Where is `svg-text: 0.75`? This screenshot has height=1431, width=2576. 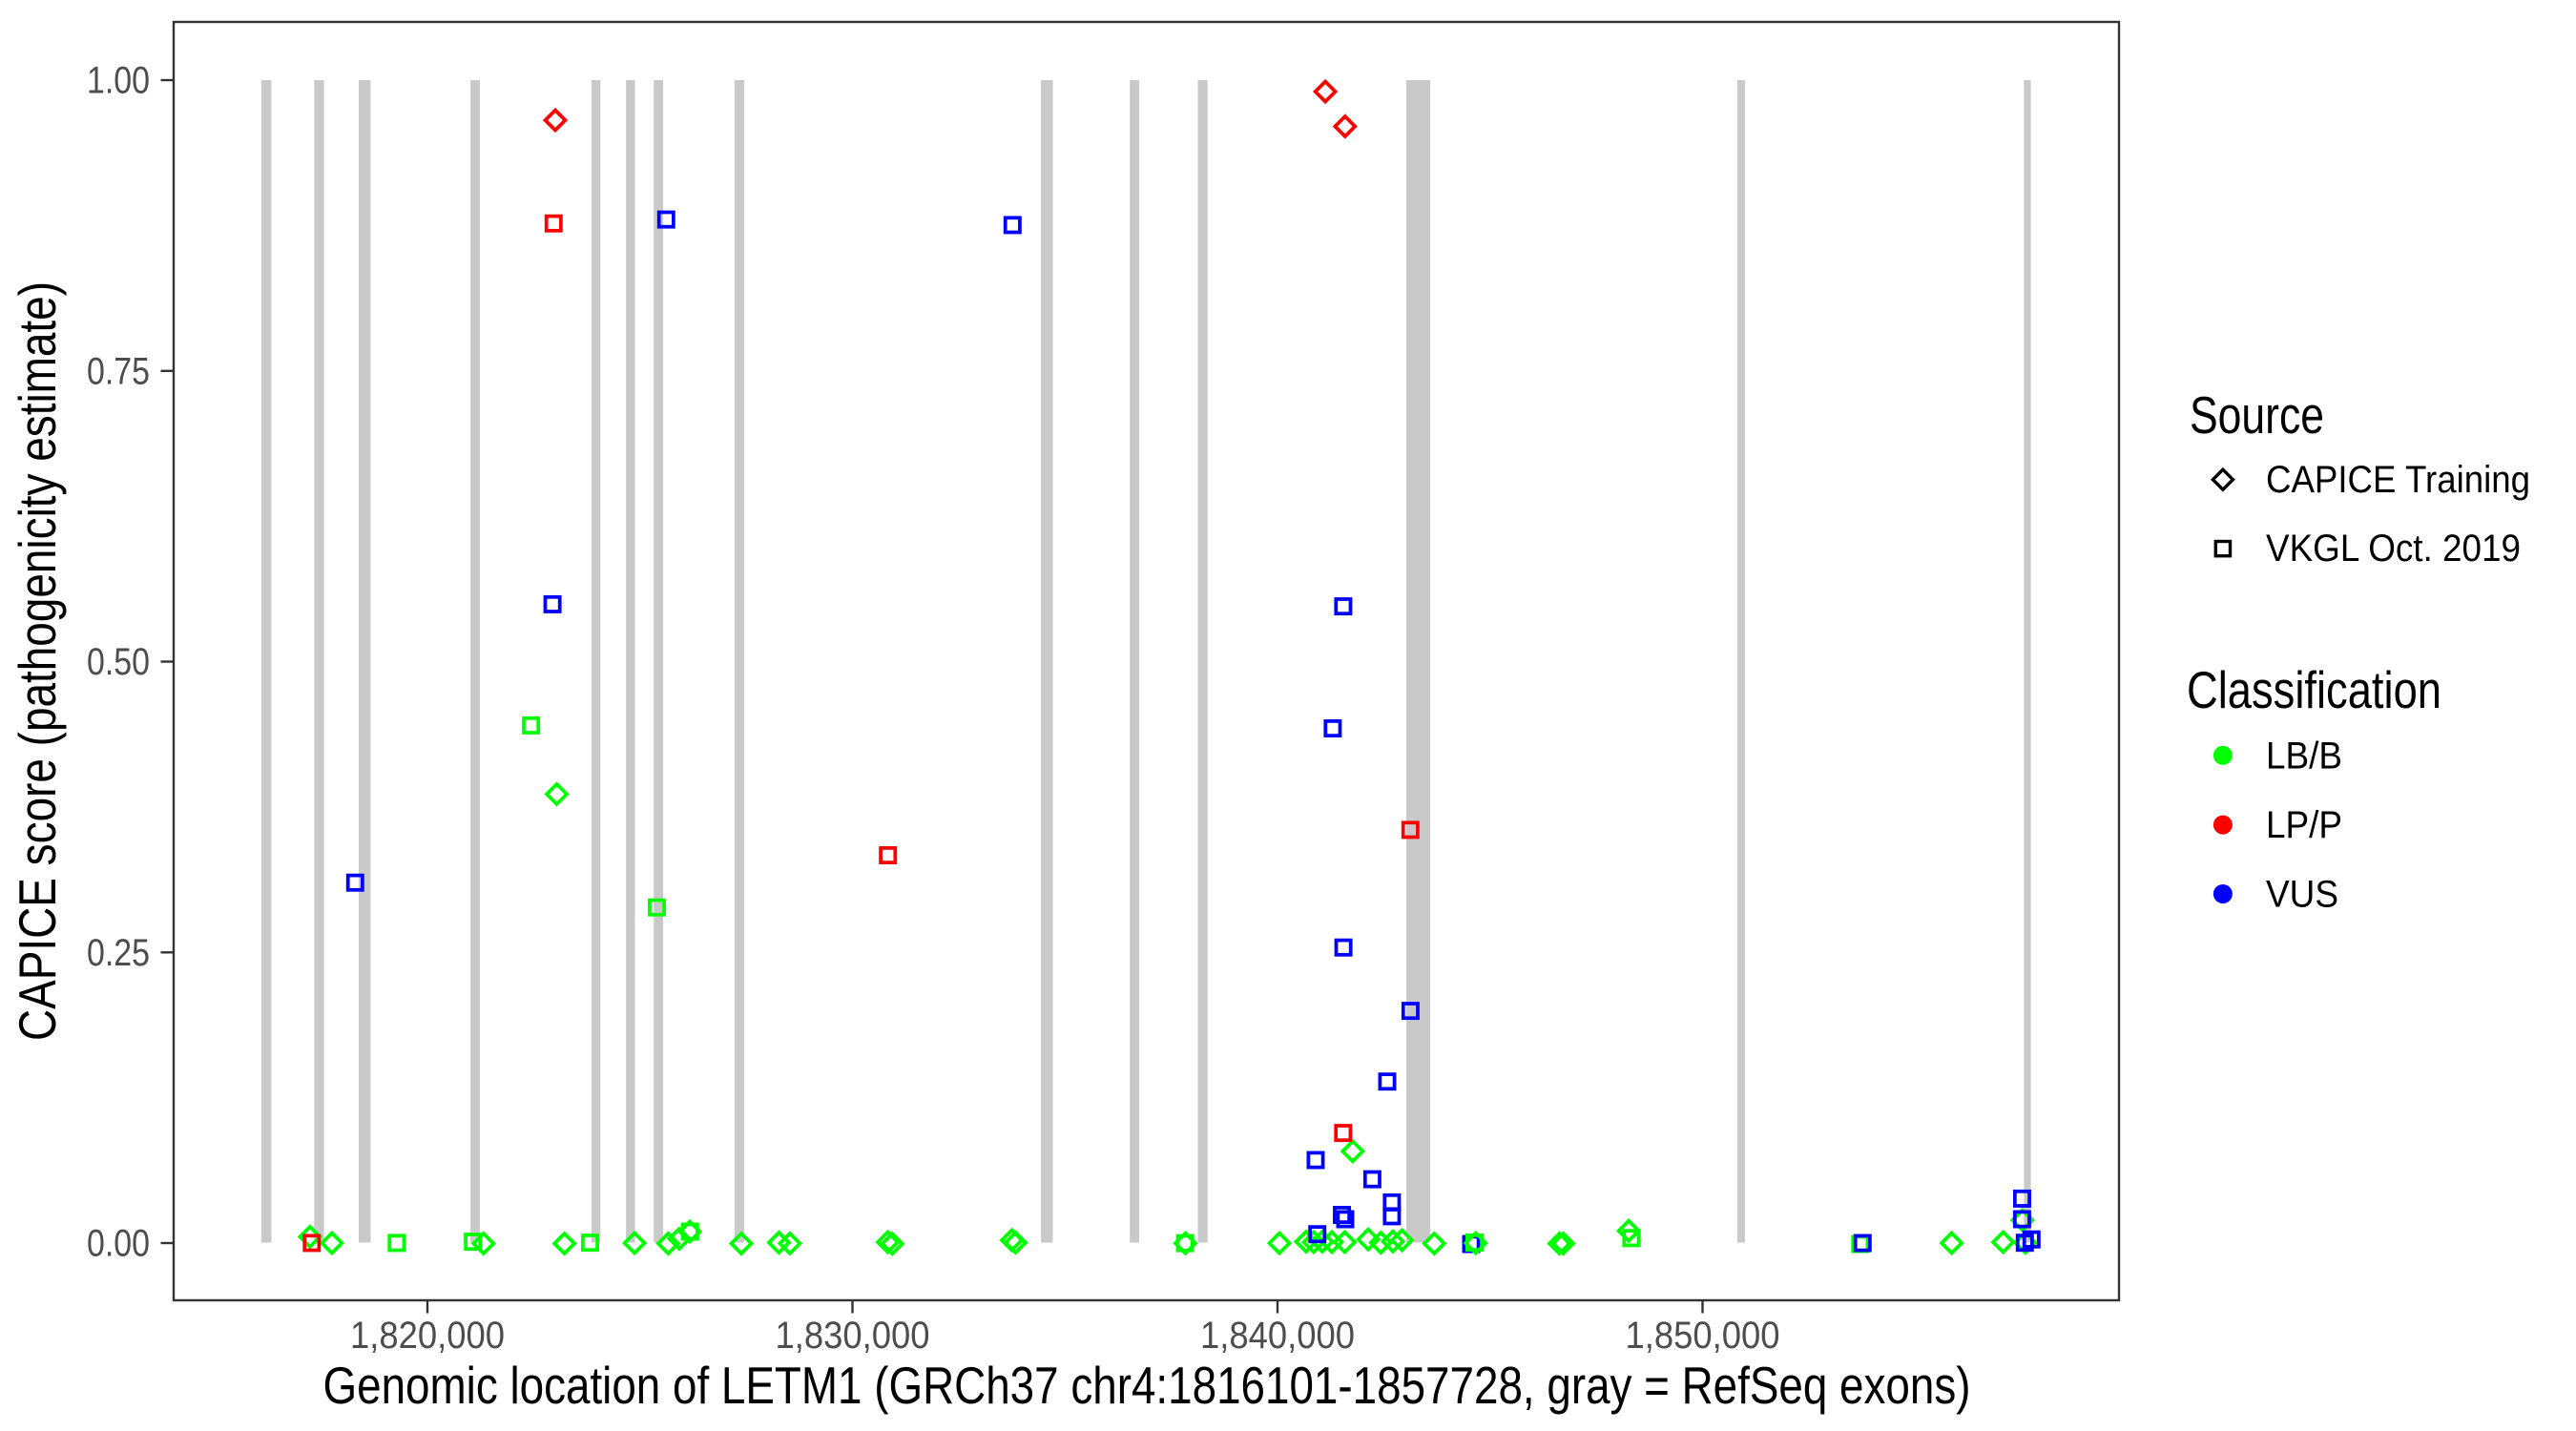
svg-text: 0.75 is located at coordinates (118, 371).